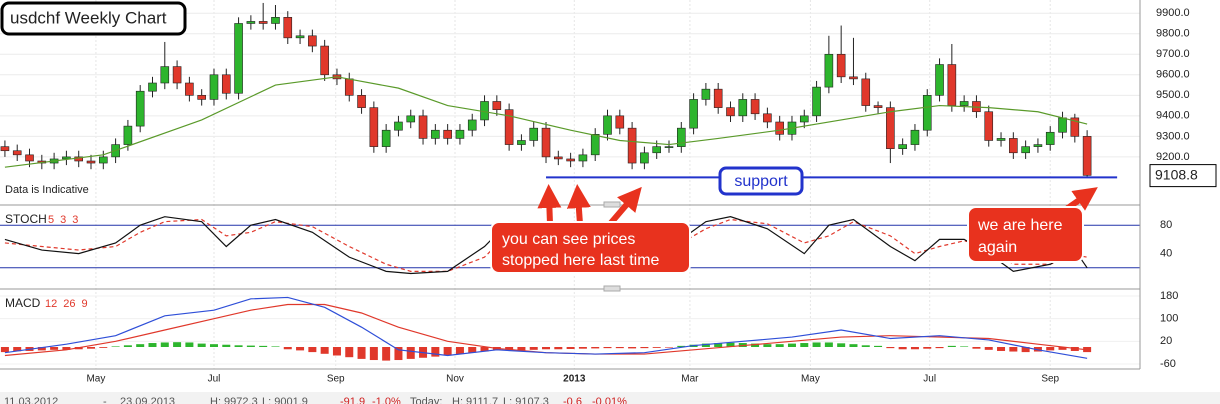 Image resolution: width=1220 pixels, height=404 pixels. I want to click on y-tick-label: 80, so click(1166, 225).